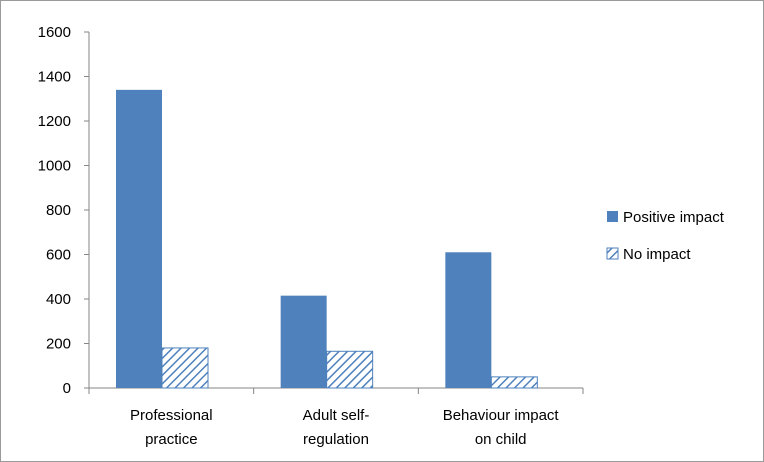  What do you see at coordinates (54, 32) in the screenshot?
I see `y-tick-label: 1600` at bounding box center [54, 32].